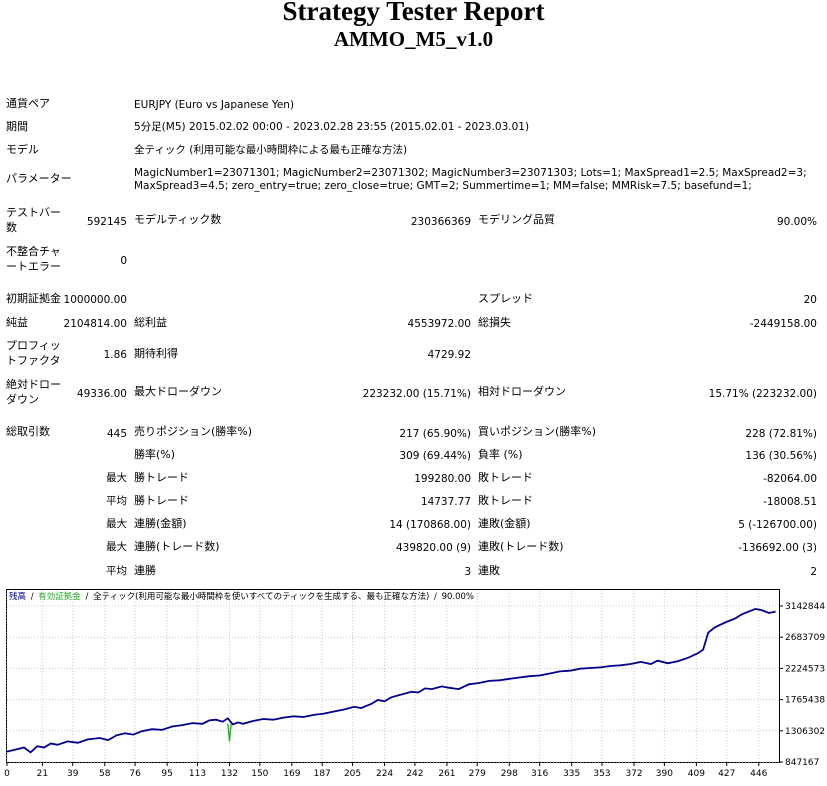  Describe the element at coordinates (42, 774) in the screenshot. I see `x-tick-label: 21` at that location.